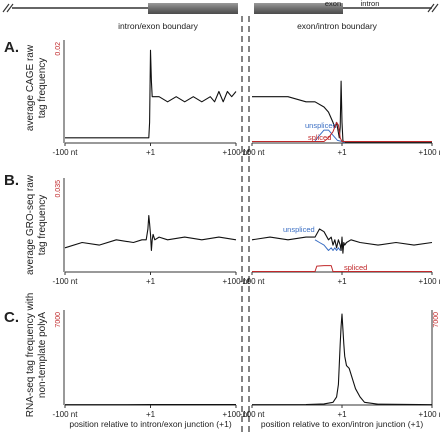 This screenshot has height=432, width=440. I want to click on y-max-label: 7000, so click(58, 320).